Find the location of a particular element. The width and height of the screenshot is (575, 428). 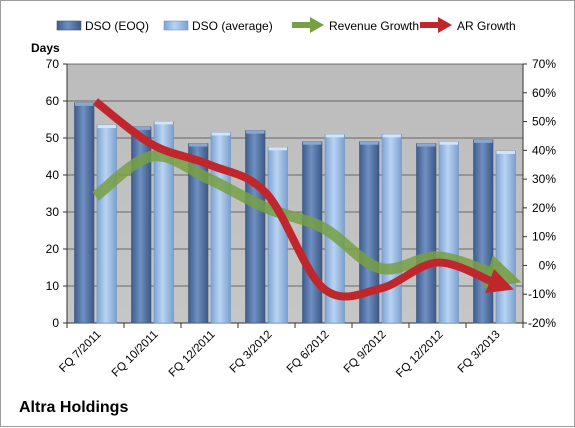

y-axis-title: Days is located at coordinates (45, 48).